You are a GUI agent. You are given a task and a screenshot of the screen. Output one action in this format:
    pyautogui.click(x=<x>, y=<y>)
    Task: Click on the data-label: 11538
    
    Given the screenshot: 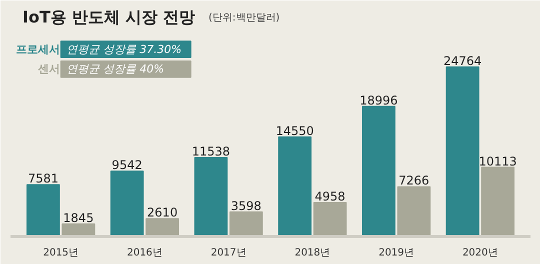 What is the action you would take?
    pyautogui.click(x=211, y=151)
    